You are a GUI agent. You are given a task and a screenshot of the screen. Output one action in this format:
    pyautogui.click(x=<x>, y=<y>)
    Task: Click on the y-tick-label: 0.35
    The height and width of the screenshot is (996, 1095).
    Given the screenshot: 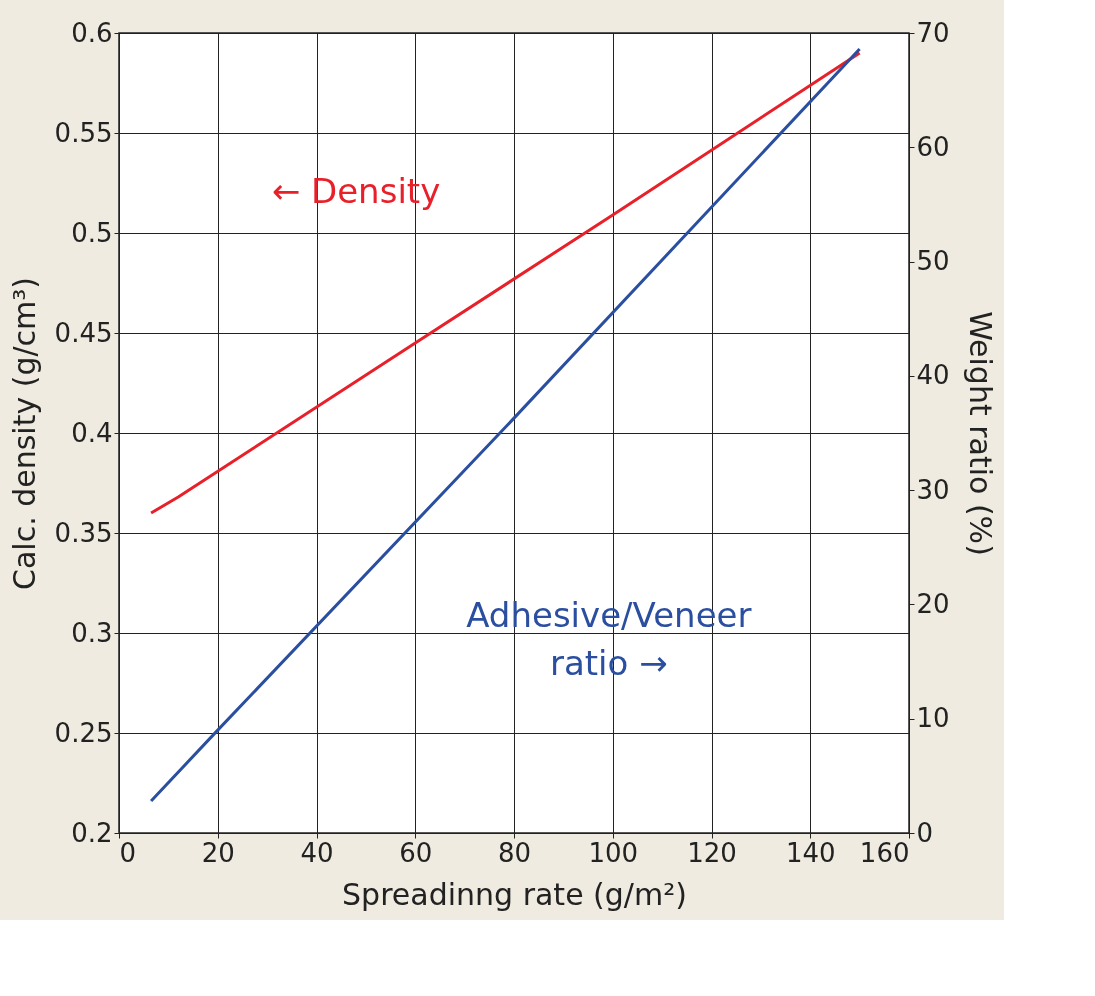 What is the action you would take?
    pyautogui.click(x=83, y=532)
    